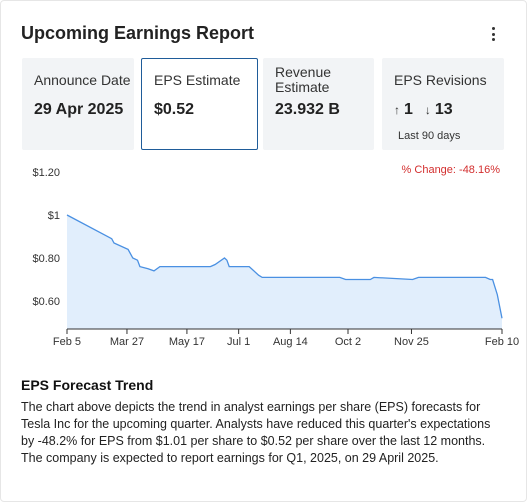  What do you see at coordinates (290, 342) in the screenshot?
I see `x-tick-label: Aug 14` at bounding box center [290, 342].